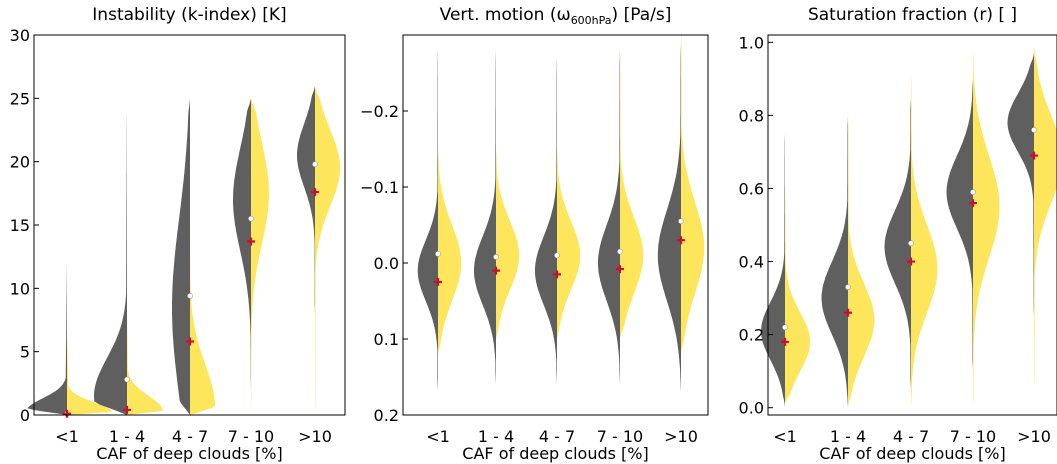 This screenshot has width=1057, height=464. Describe the element at coordinates (379, 187) in the screenshot. I see `y-tick-label: −0.1` at that location.